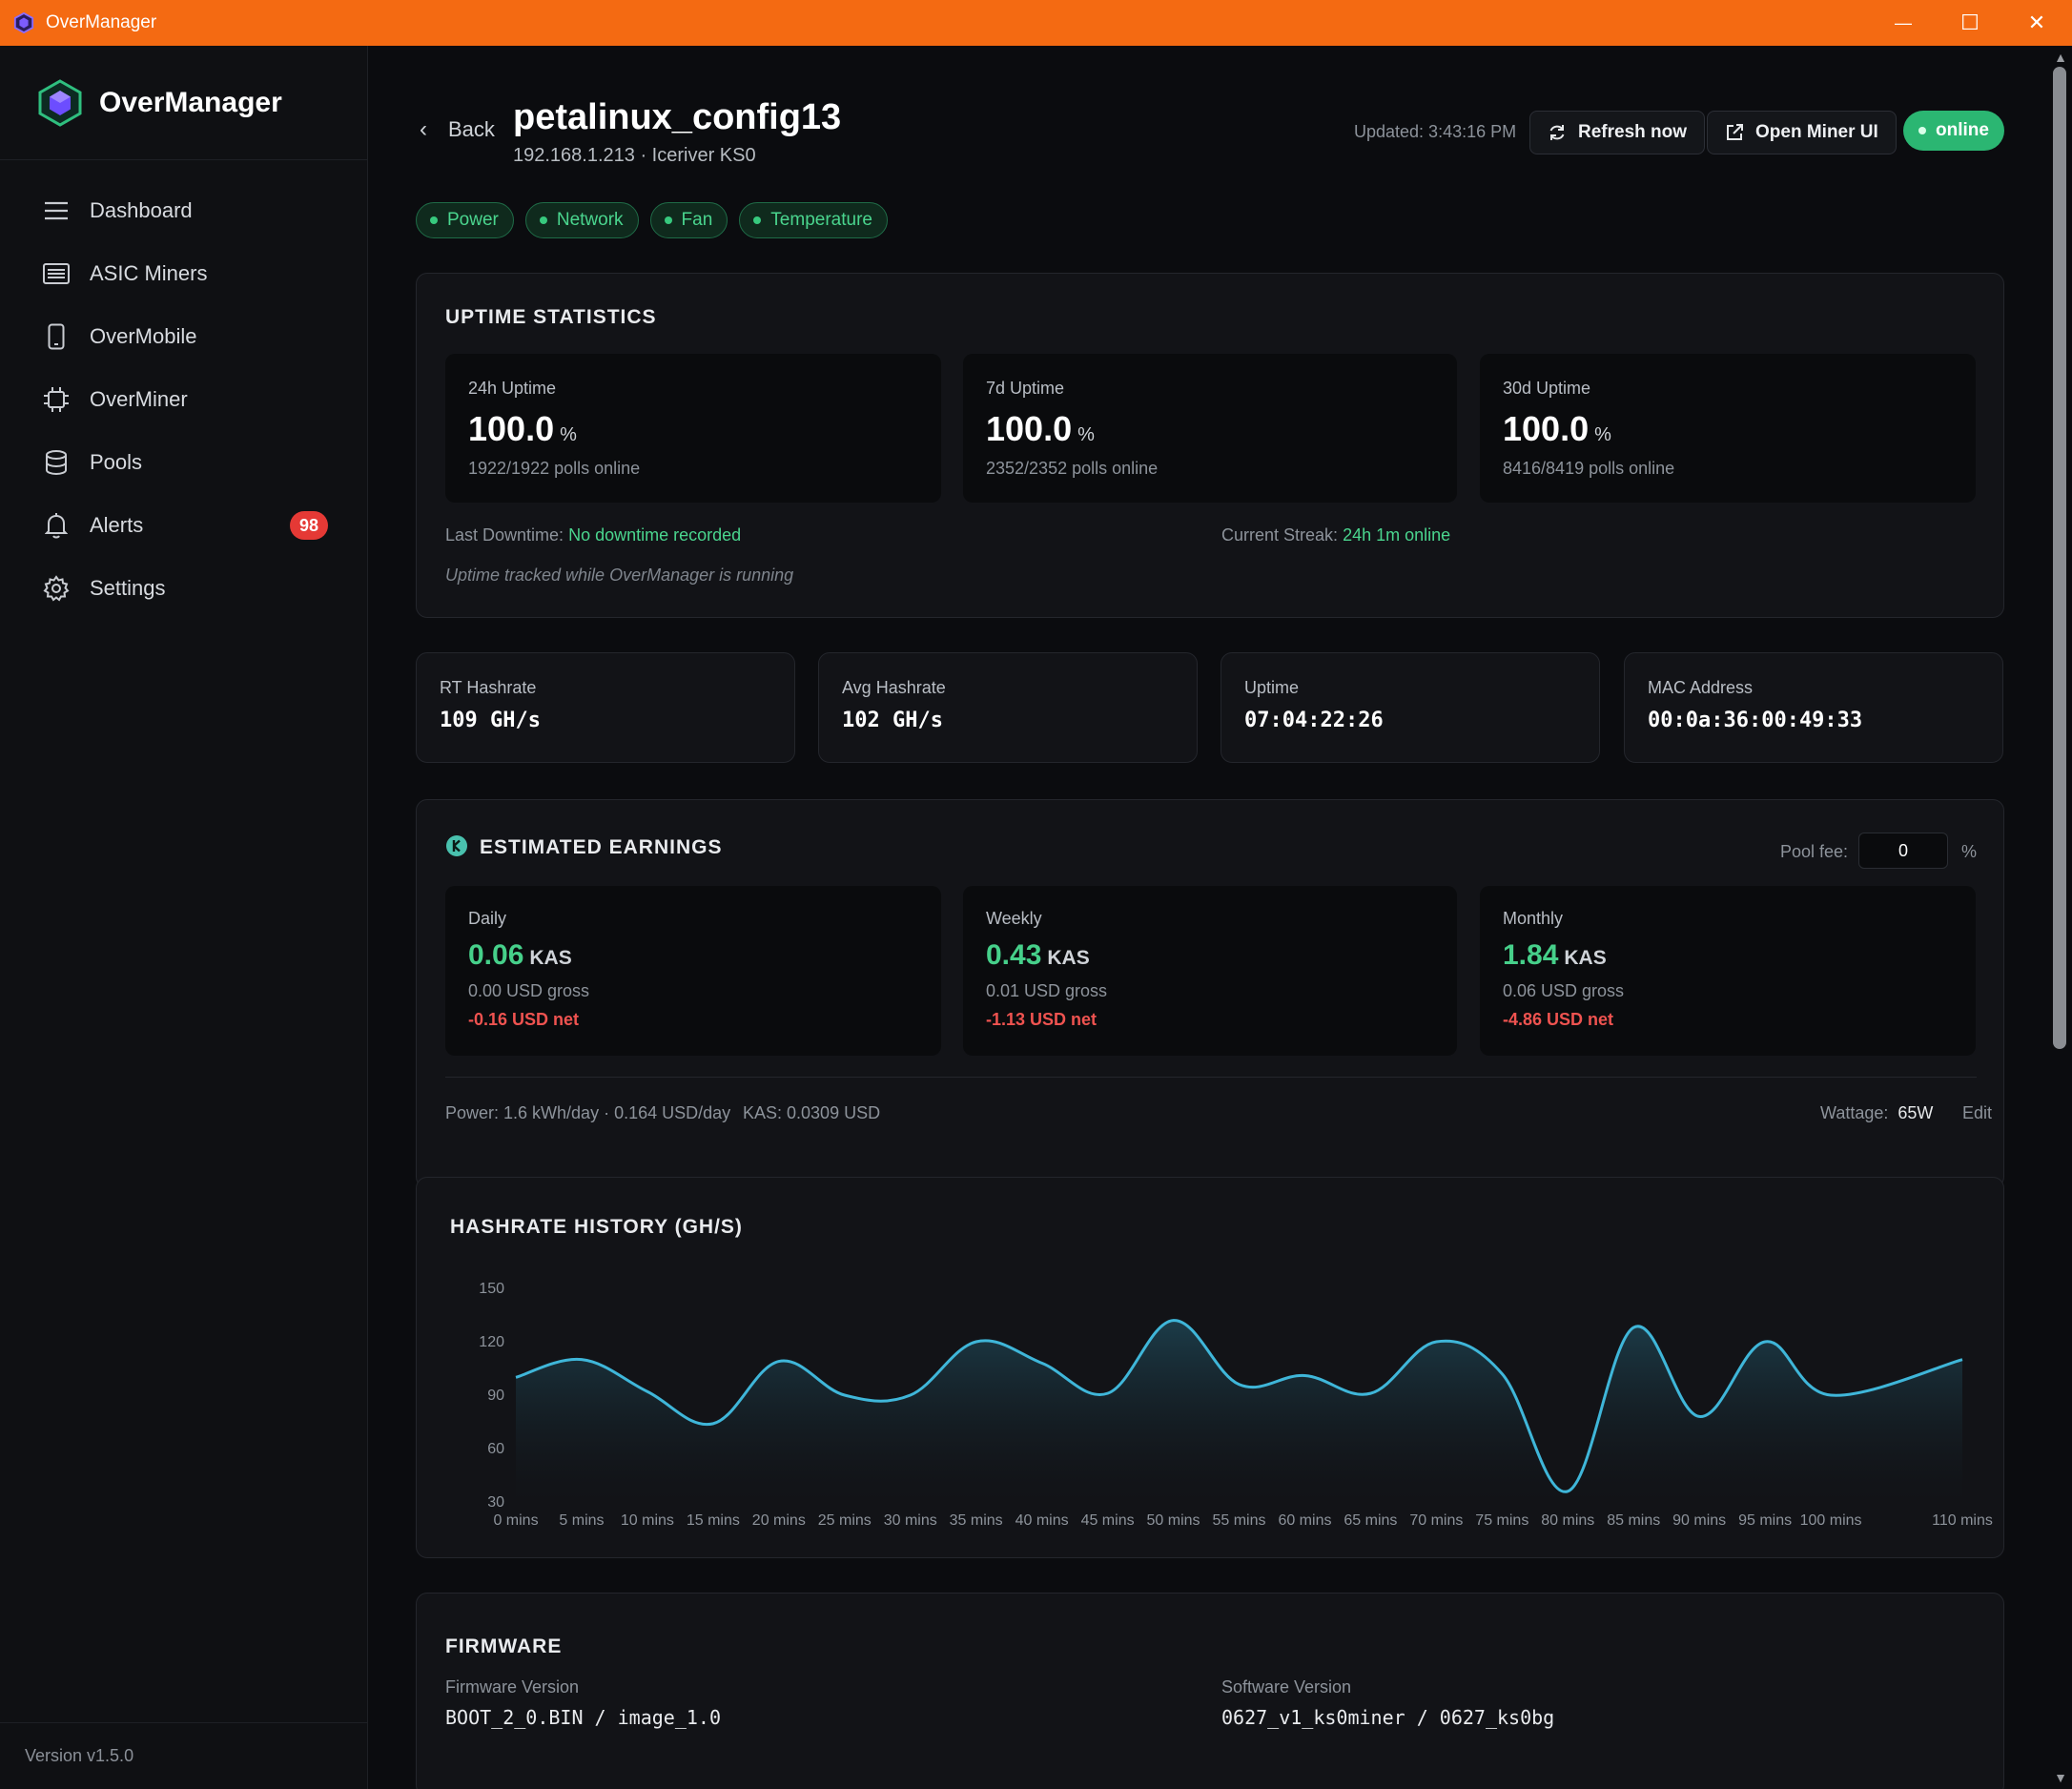 This screenshot has width=2072, height=1789. Describe the element at coordinates (139, 399) in the screenshot. I see `sidebar-item-label: OverMiner` at that location.